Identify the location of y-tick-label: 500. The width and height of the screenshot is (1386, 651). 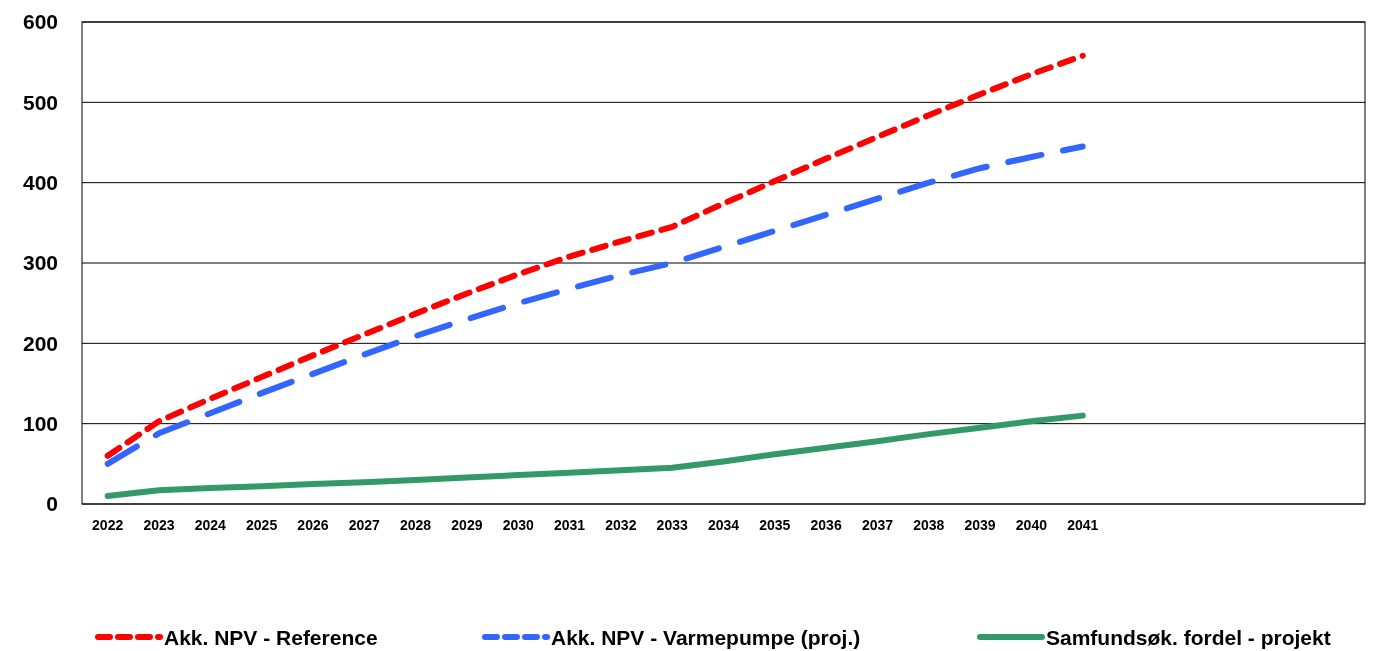
(40, 102).